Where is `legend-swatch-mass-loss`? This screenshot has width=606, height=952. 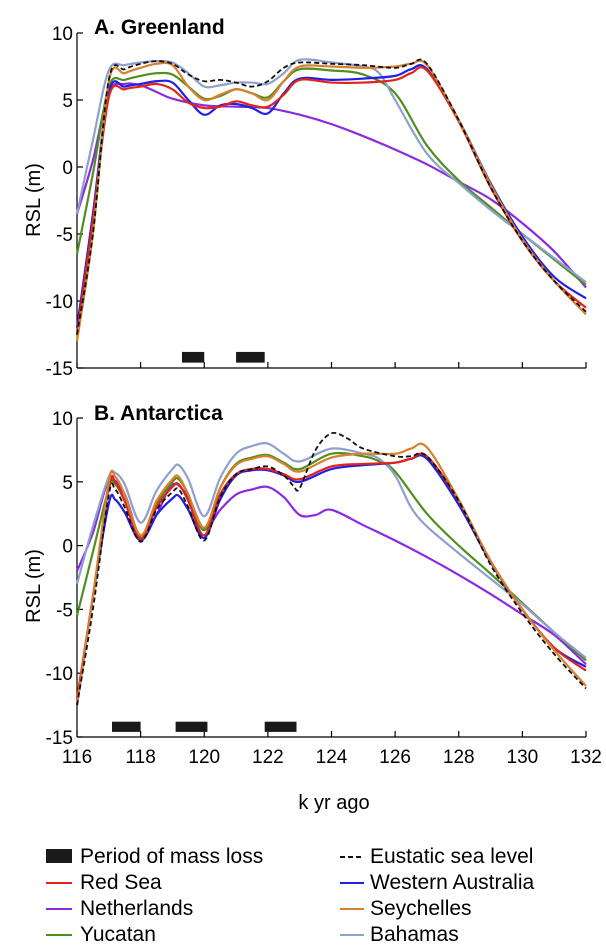 legend-swatch-mass-loss is located at coordinates (59, 856).